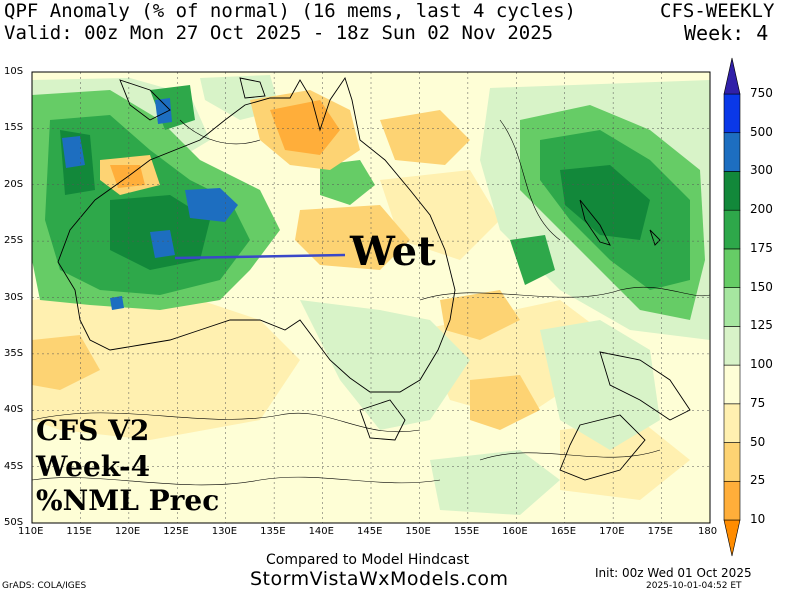 The image size is (794, 594). What do you see at coordinates (128, 500) in the screenshot?
I see `model-overlay-line-3: %NML Prec` at bounding box center [128, 500].